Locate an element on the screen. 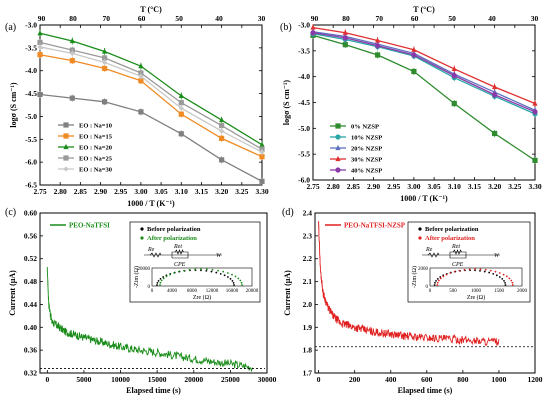 The height and width of the screenshot is (409, 550). y-tick-label: 0.36 is located at coordinates (30, 350).